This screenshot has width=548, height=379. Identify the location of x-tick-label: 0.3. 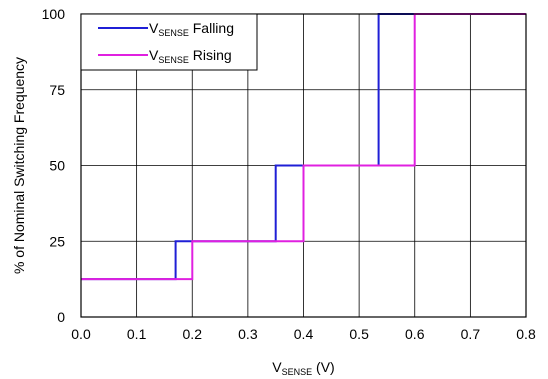
(248, 334).